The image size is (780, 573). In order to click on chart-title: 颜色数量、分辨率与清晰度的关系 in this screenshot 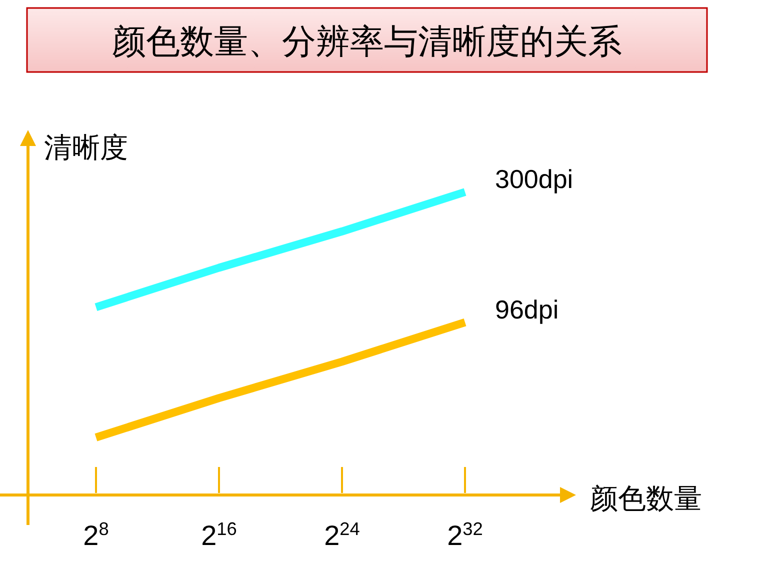, I will do `click(367, 42)`.